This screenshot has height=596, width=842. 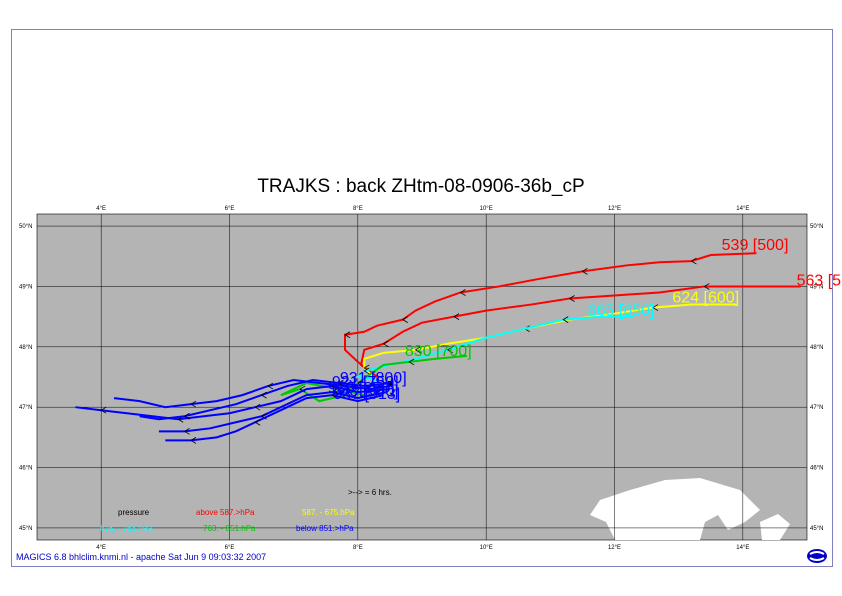 What do you see at coordinates (421, 186) in the screenshot?
I see `plot-title: TRAJKS : back ZHtm-08-0906-36b_cP` at bounding box center [421, 186].